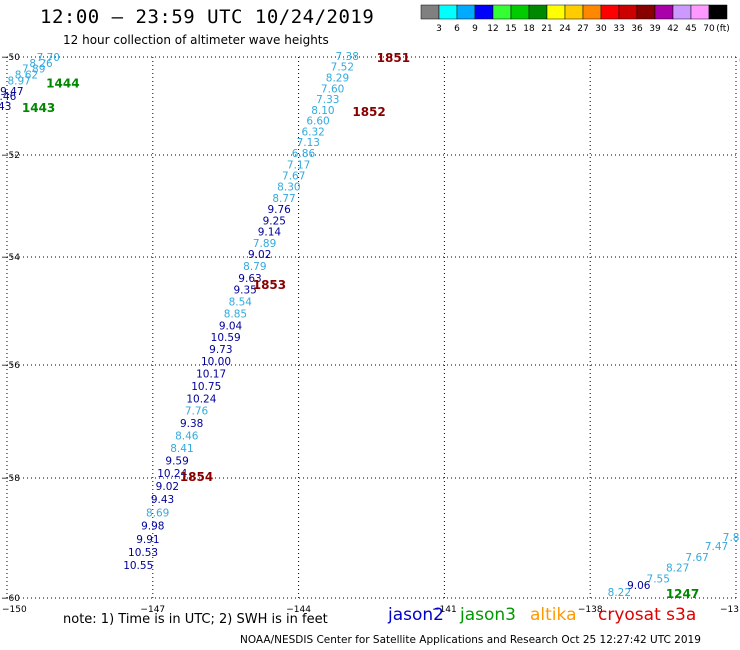 This screenshot has width=740, height=650. I want to click on colorbar-label: 6, so click(457, 29).